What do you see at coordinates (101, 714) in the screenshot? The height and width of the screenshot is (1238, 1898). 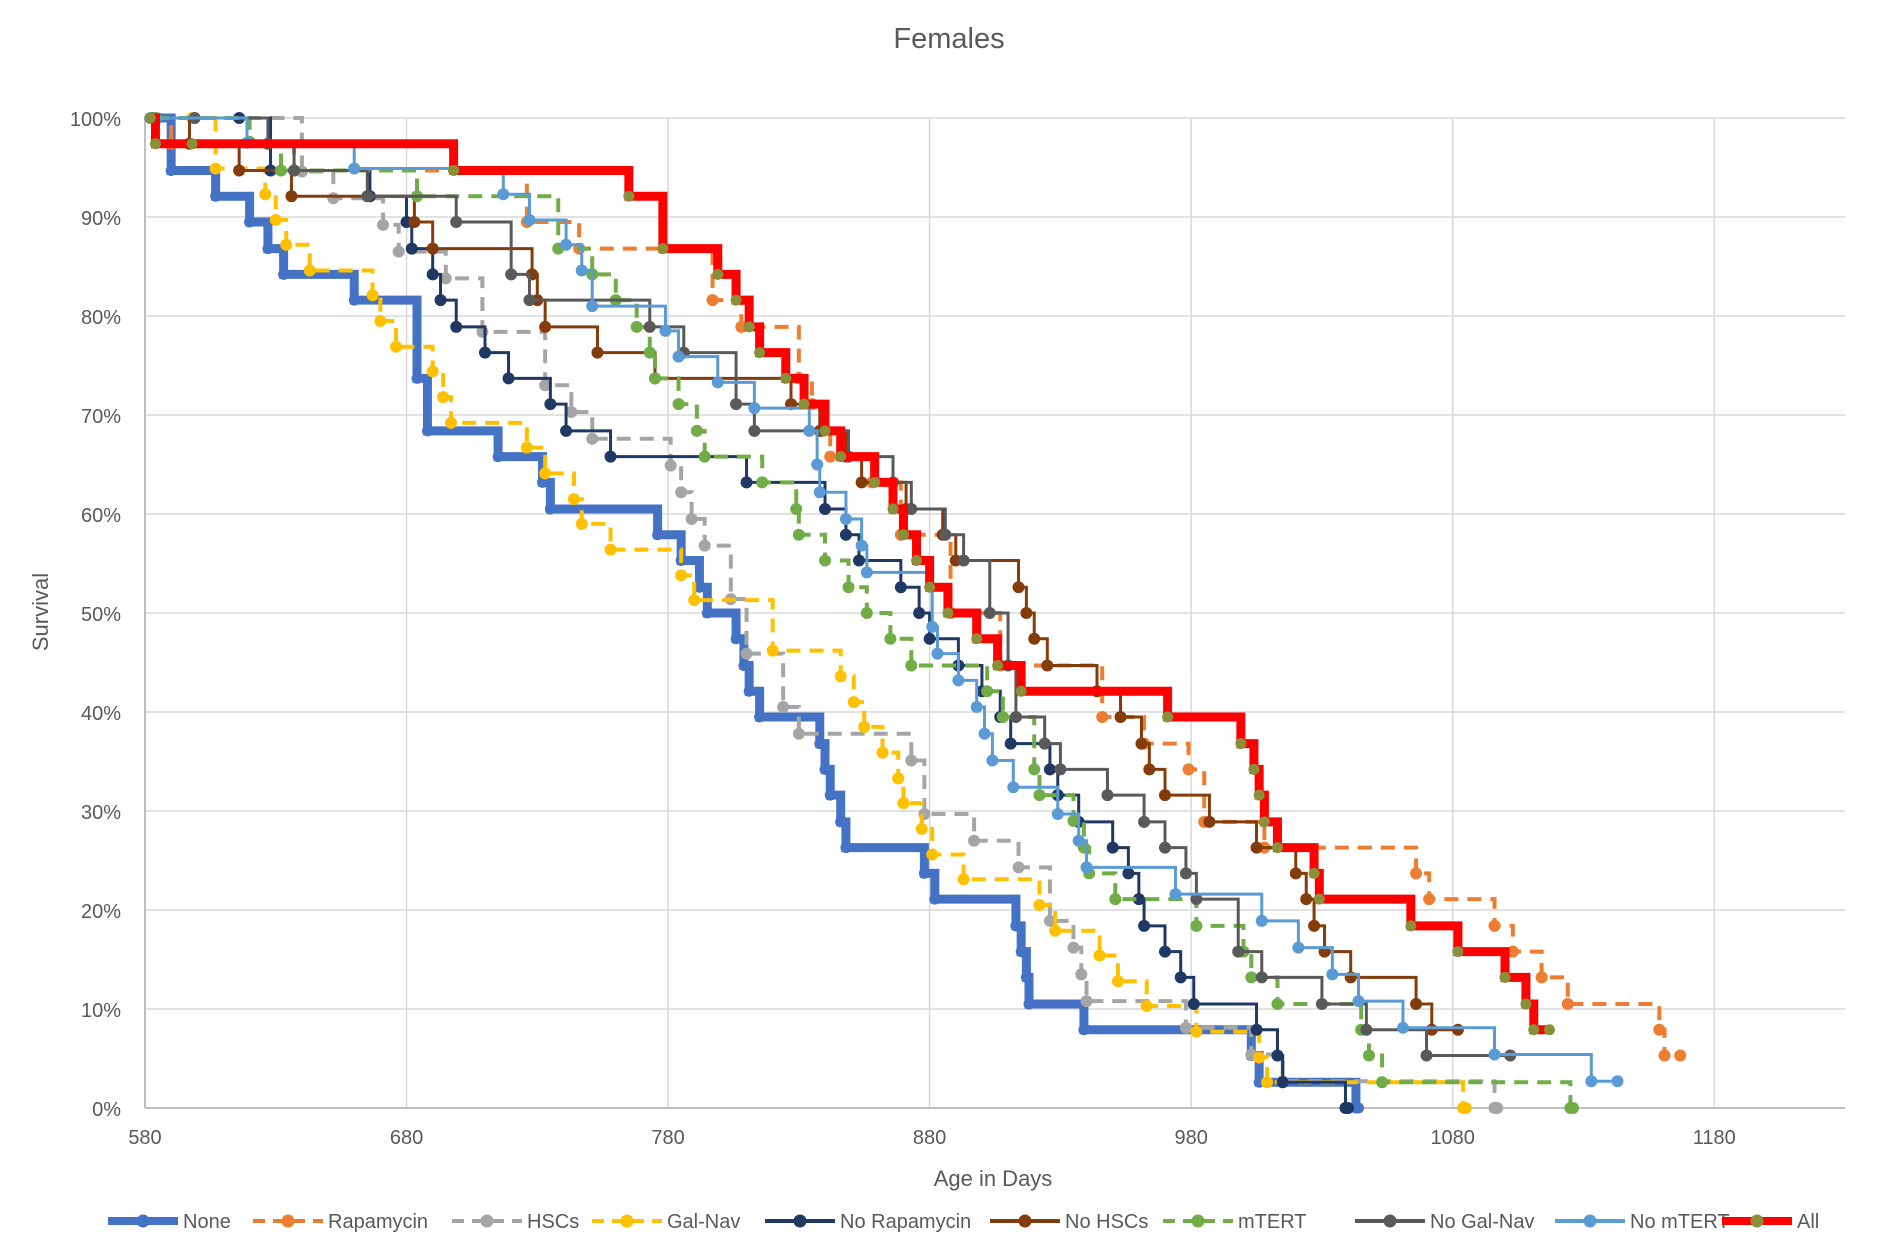 I see `y-tick-label: 40%` at bounding box center [101, 714].